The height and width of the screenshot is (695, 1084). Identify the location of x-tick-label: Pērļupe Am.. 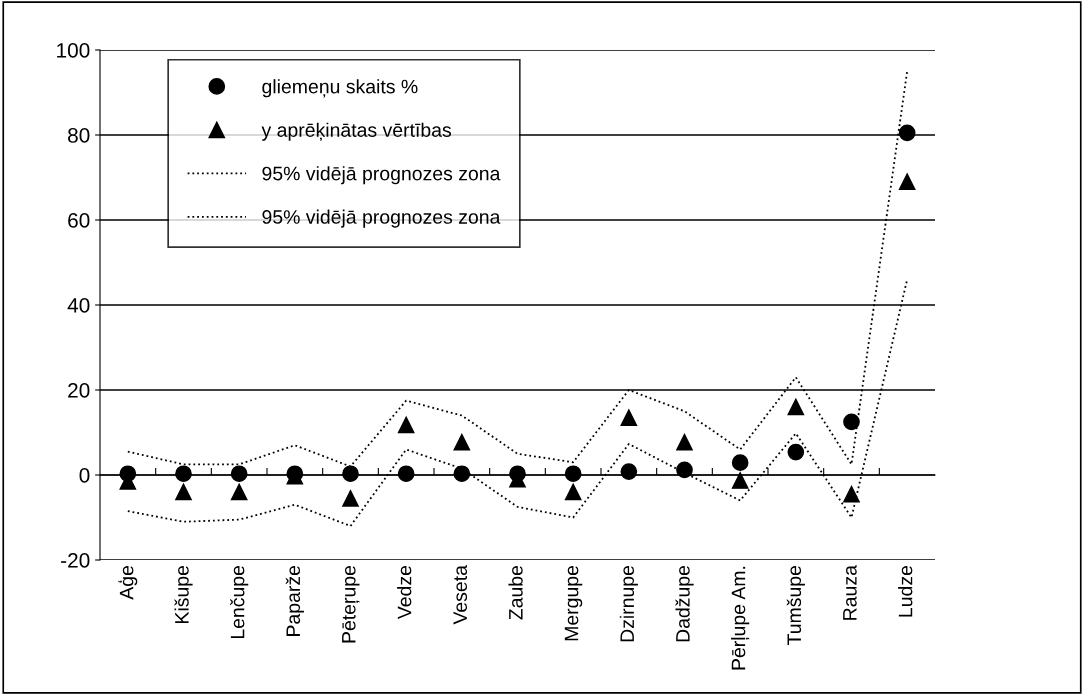
(740, 618).